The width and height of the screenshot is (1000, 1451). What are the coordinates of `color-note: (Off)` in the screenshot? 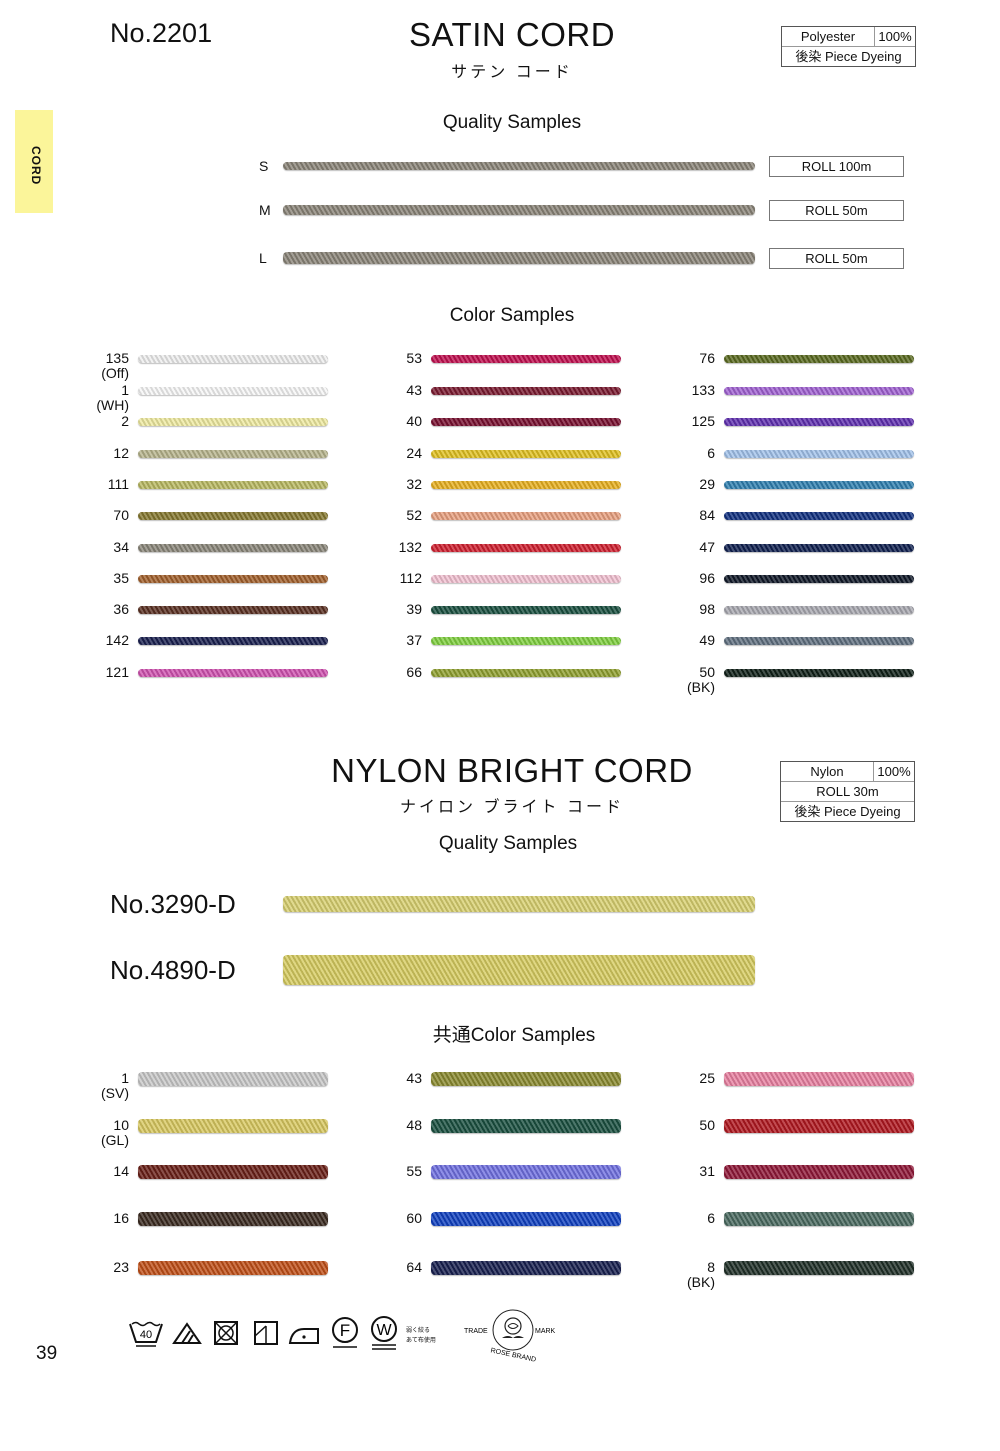 It's located at (115, 373).